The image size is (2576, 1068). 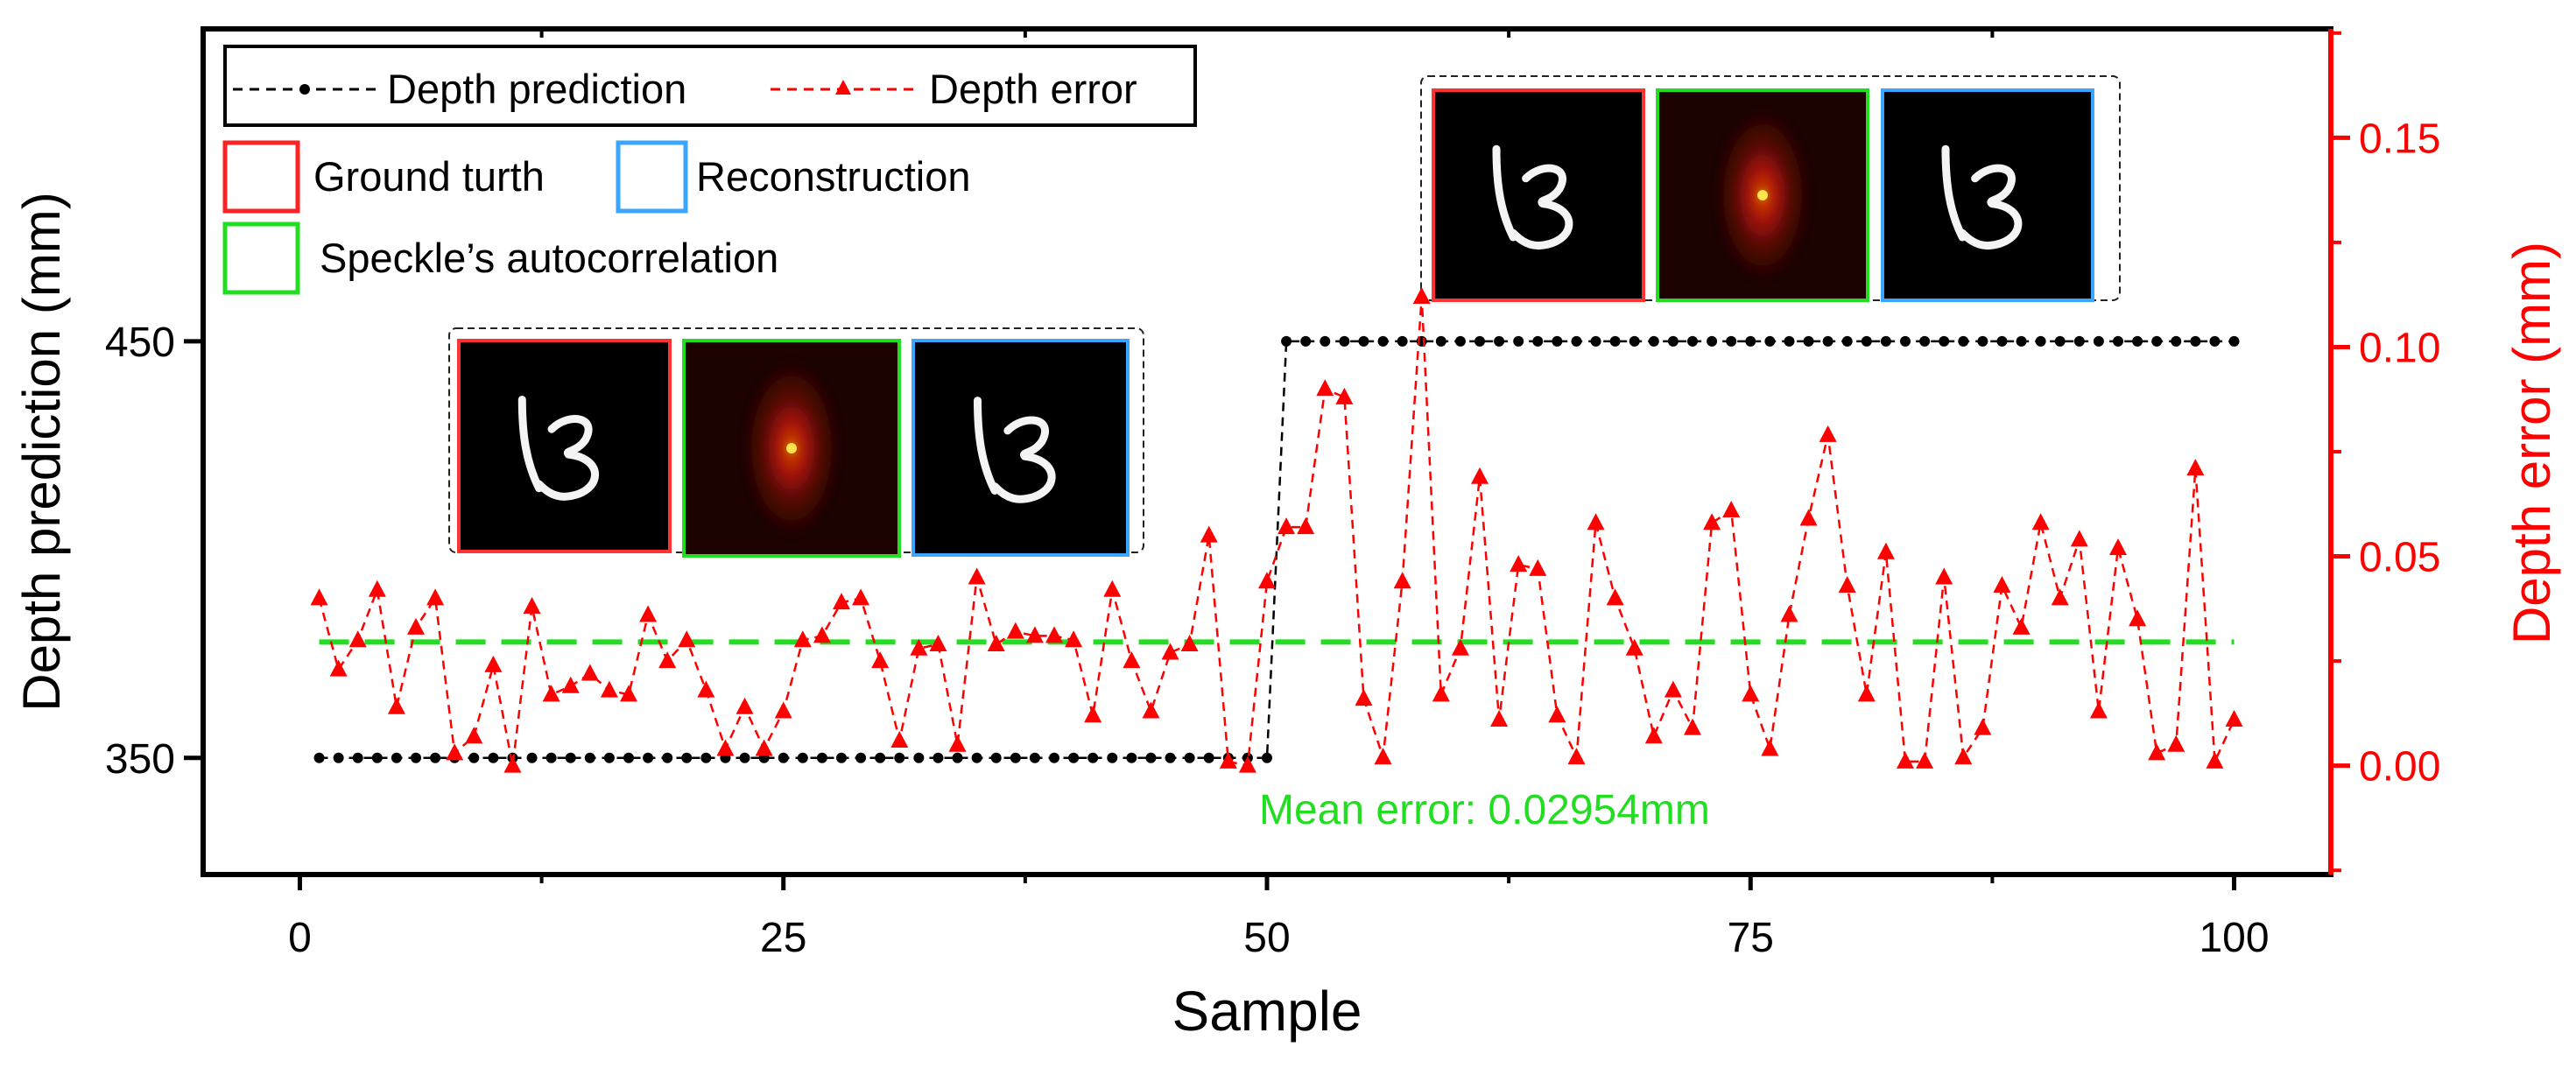 What do you see at coordinates (2531, 443) in the screenshot?
I see `y-axis-right-label: Depth error (mm)` at bounding box center [2531, 443].